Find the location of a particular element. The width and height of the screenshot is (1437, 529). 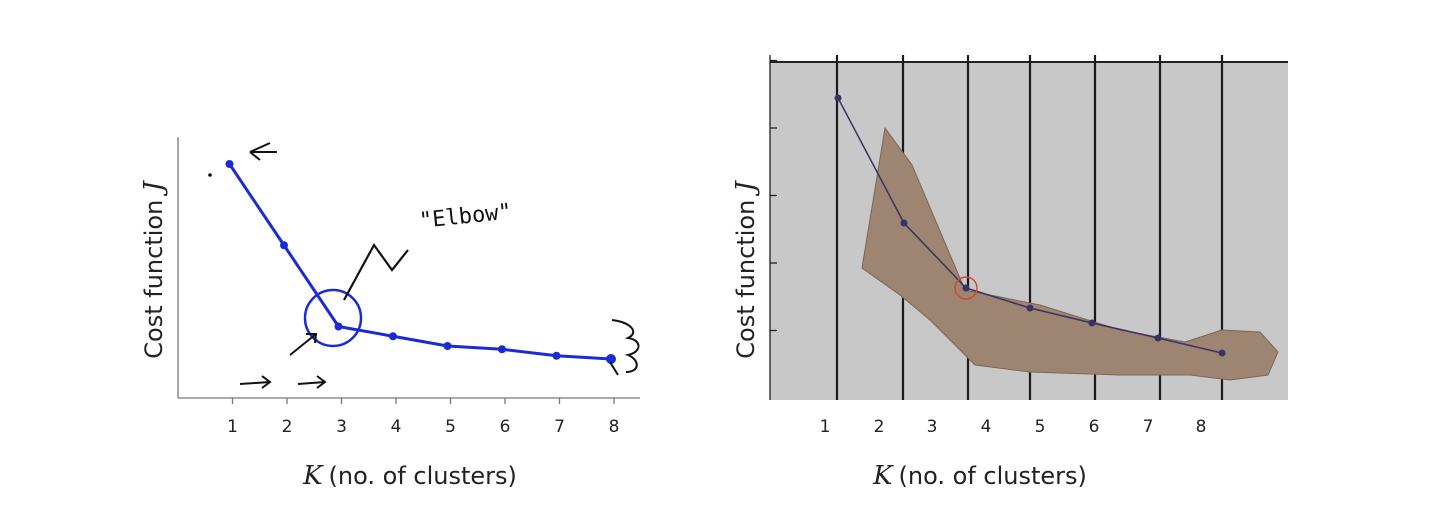

left-x-tick-label: 3 is located at coordinates (341, 427).